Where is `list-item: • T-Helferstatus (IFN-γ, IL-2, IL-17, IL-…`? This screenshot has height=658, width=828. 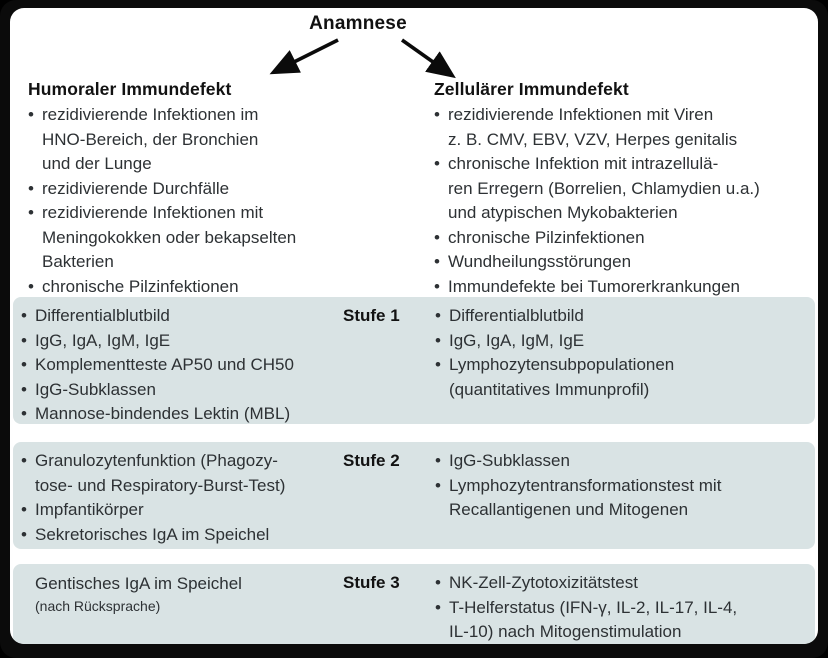
list-item: • T-Helferstatus (IFN-γ, IL-2, IL-17, IL-… is located at coordinates (621, 620).